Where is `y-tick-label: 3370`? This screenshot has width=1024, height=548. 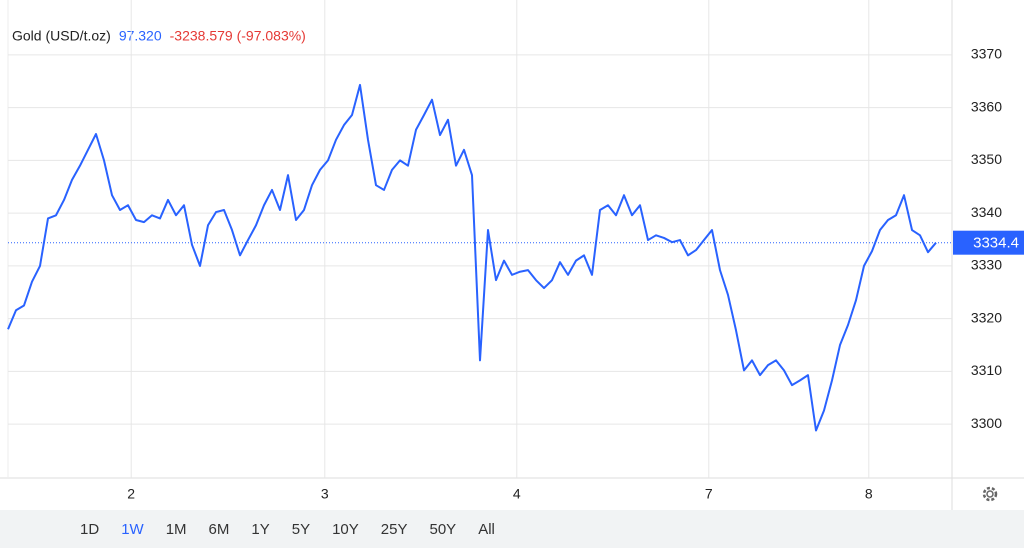
y-tick-label: 3370 is located at coordinates (986, 54).